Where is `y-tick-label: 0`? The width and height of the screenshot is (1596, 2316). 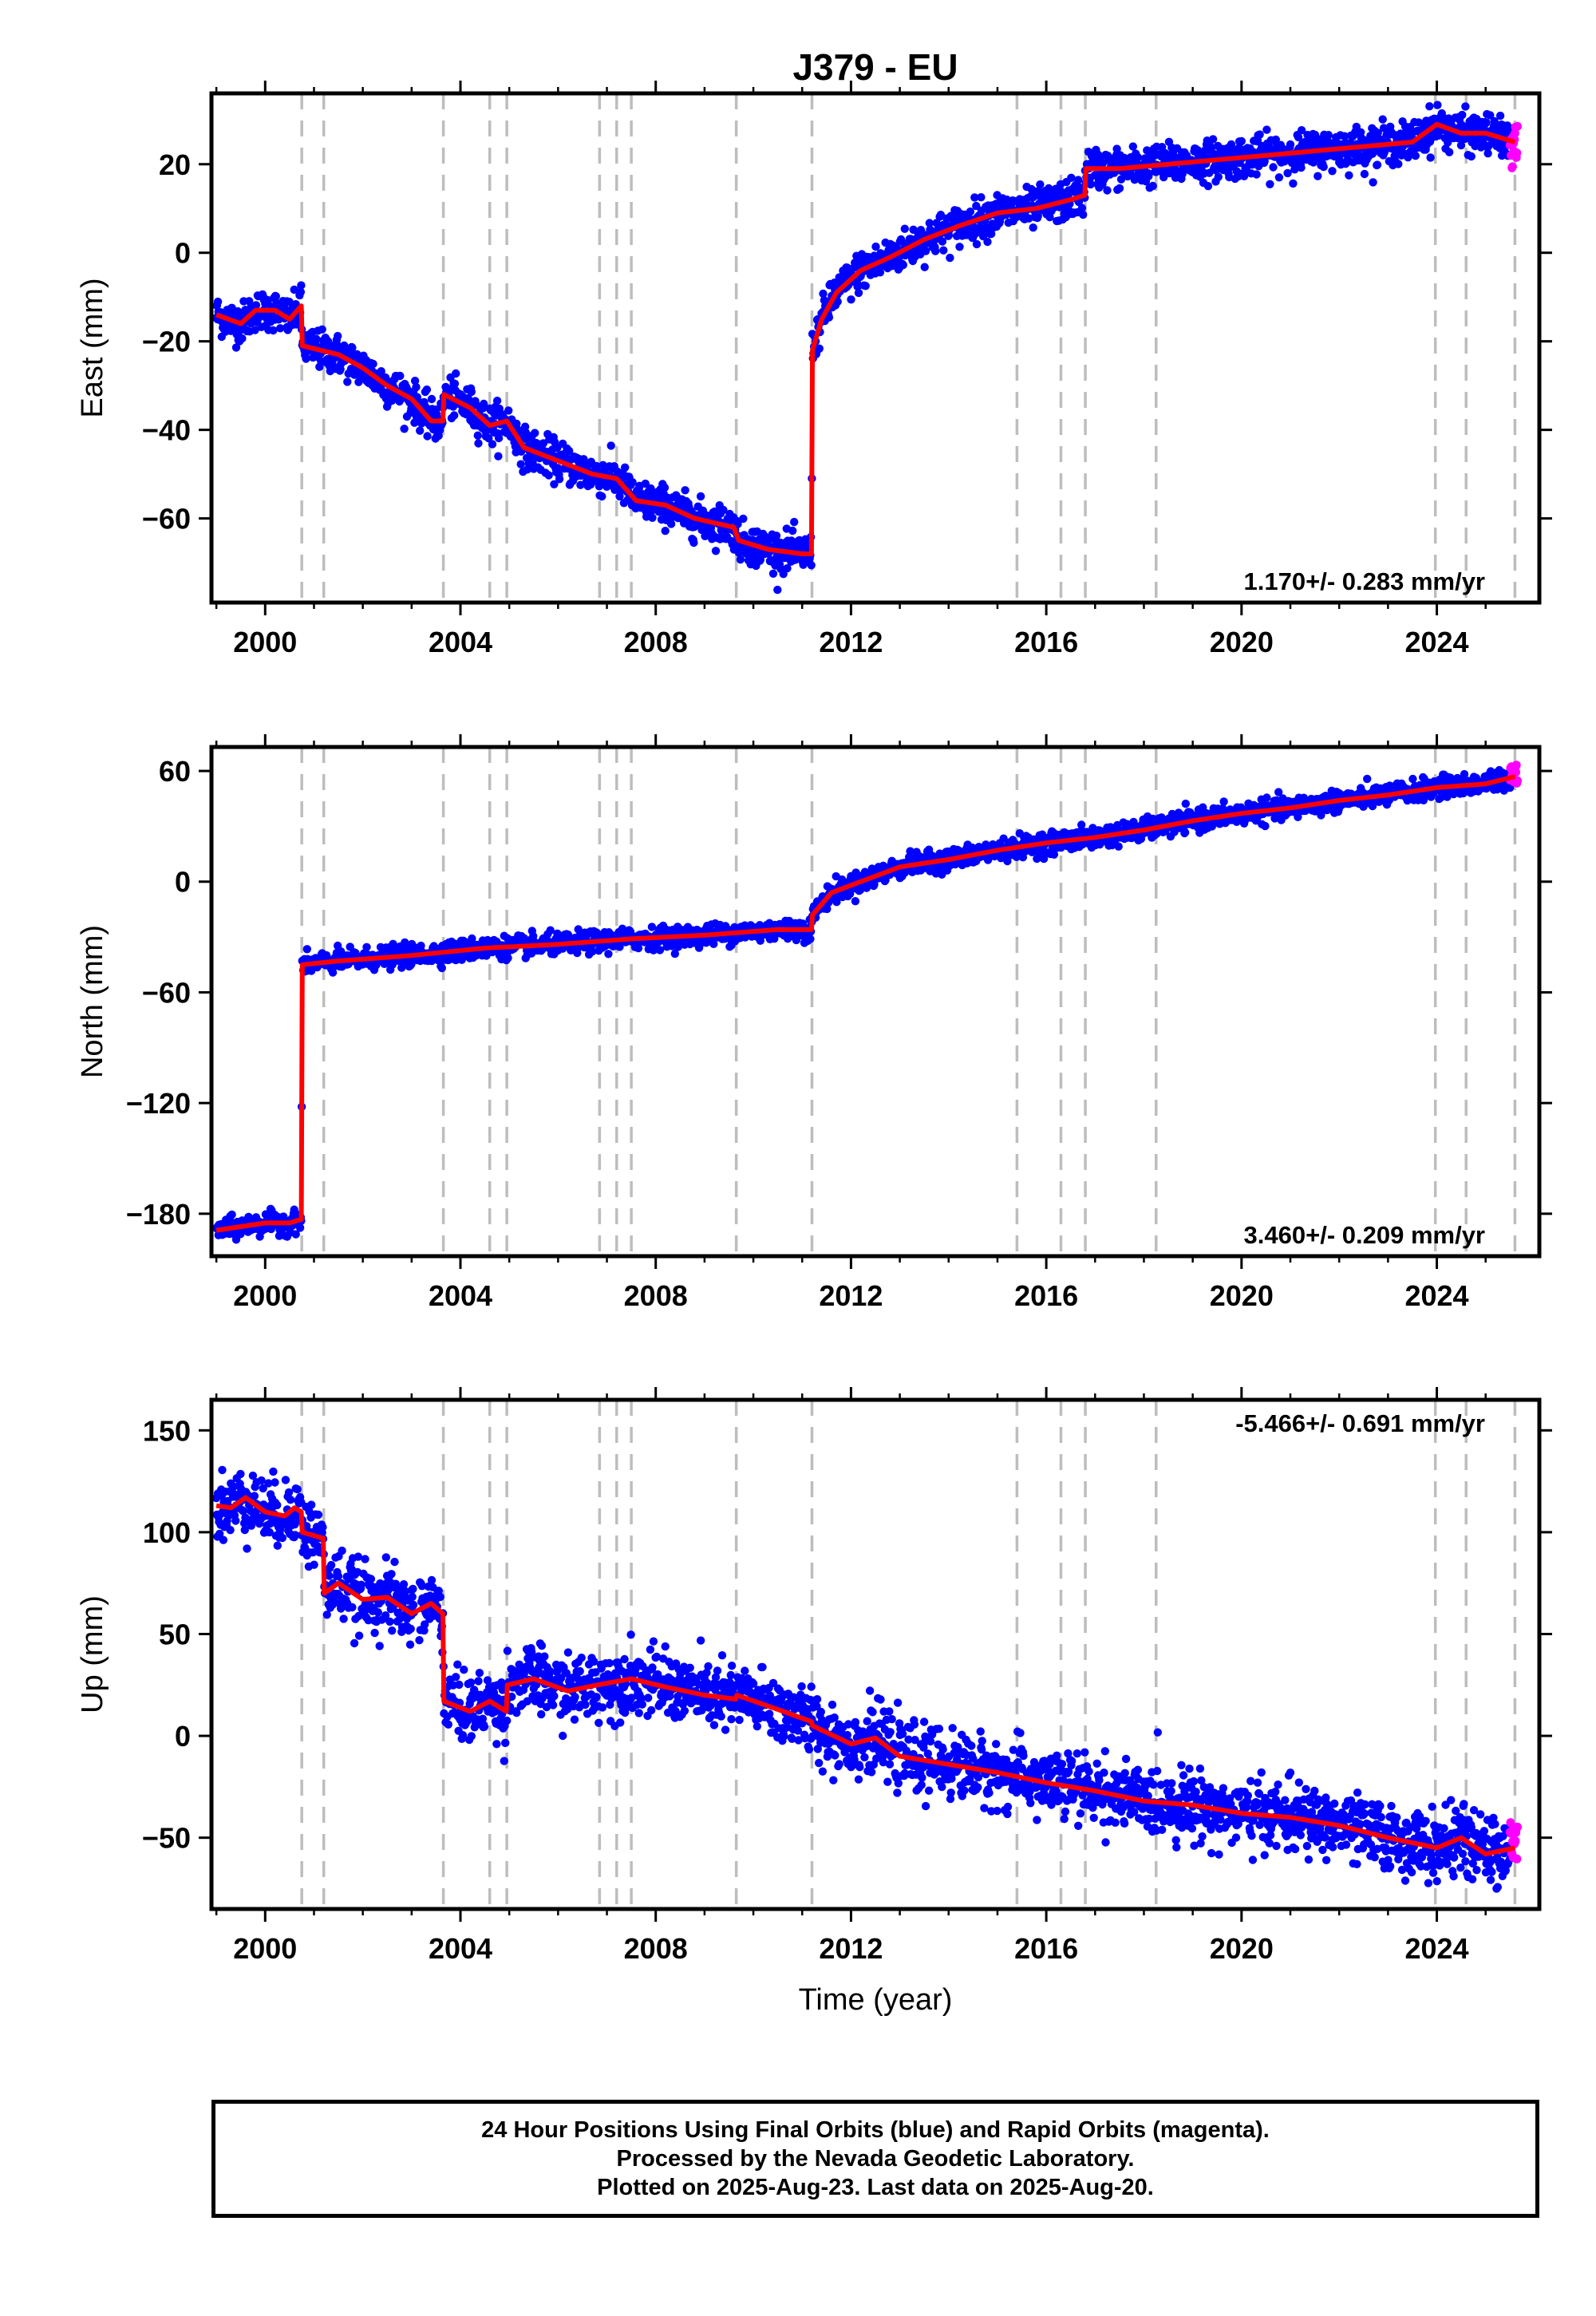 y-tick-label: 0 is located at coordinates (183, 253).